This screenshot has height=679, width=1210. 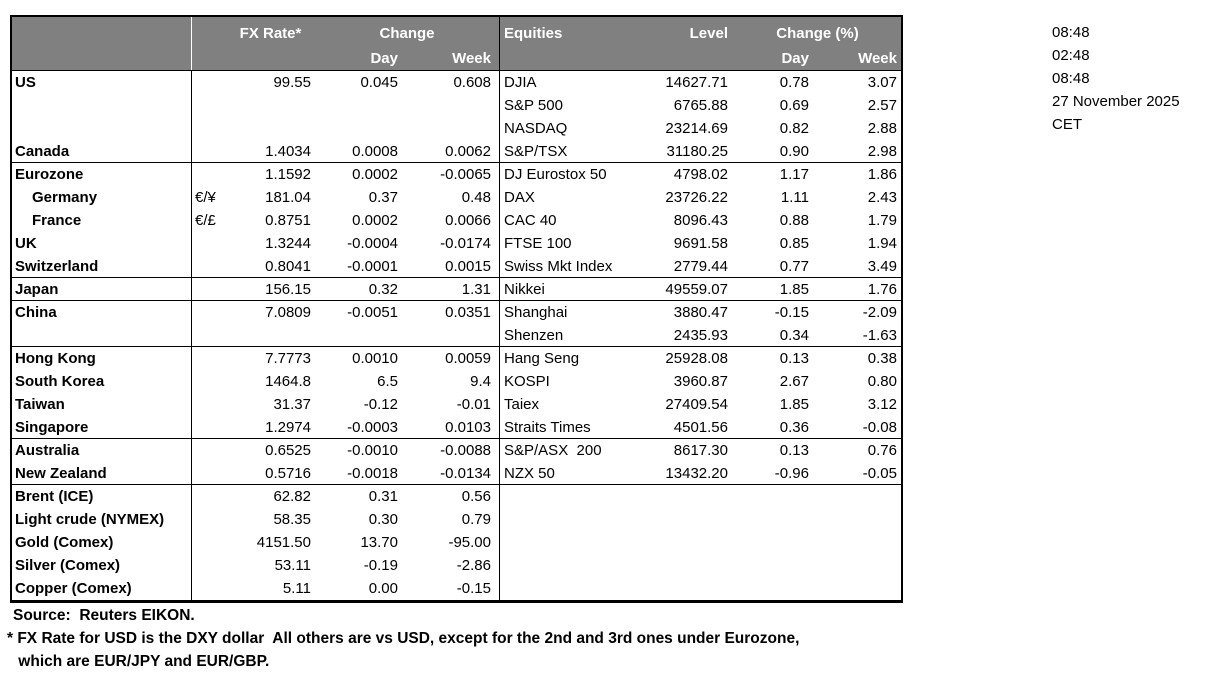 I want to click on equity-level-cell: 27409.54, so click(x=696, y=404).